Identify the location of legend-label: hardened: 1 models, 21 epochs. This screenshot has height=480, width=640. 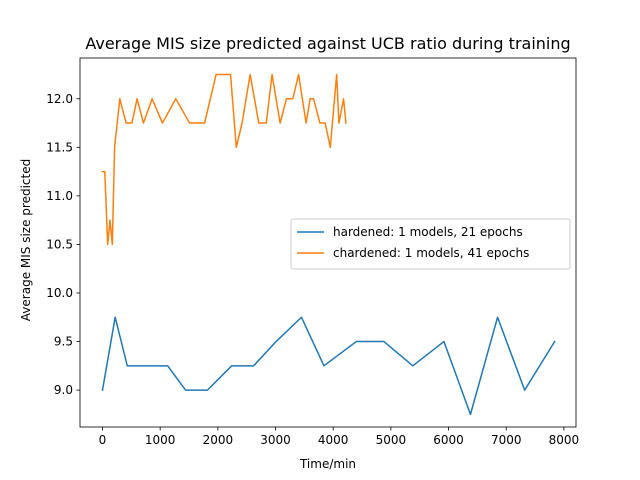
(428, 232).